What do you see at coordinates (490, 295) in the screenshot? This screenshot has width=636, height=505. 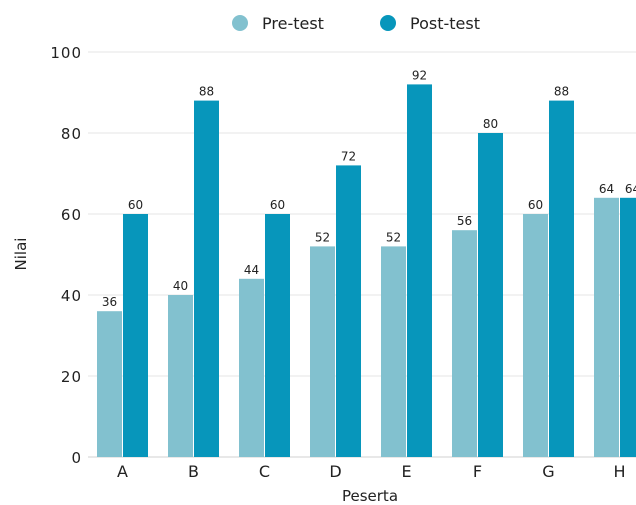 I see `bar-post-test-F` at bounding box center [490, 295].